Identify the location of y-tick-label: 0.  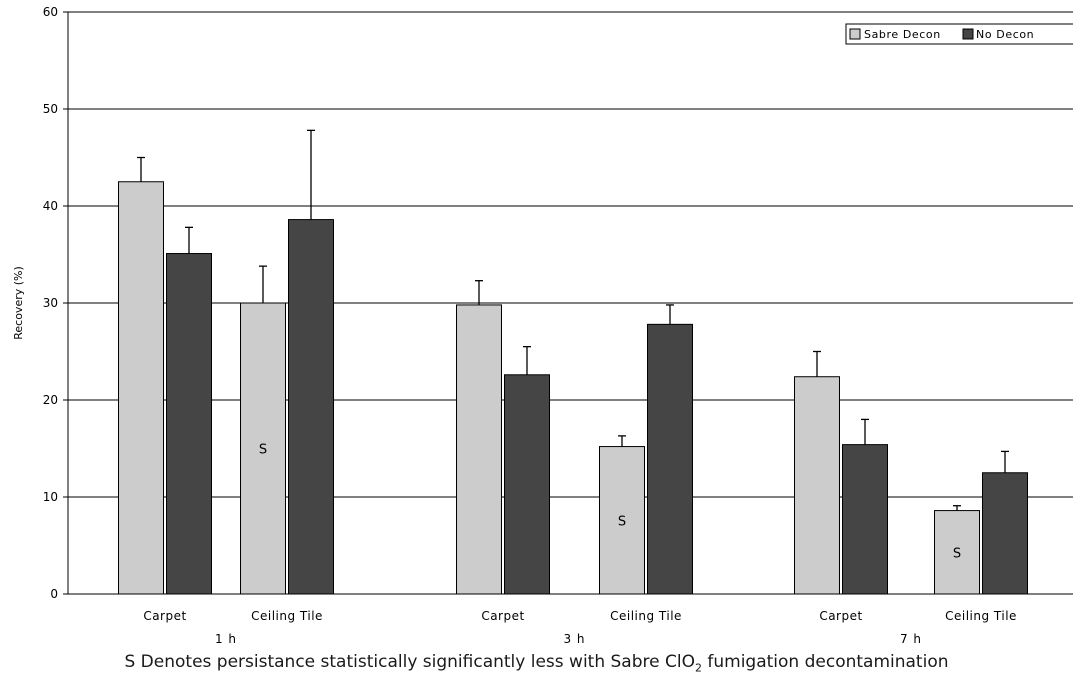
(54, 594).